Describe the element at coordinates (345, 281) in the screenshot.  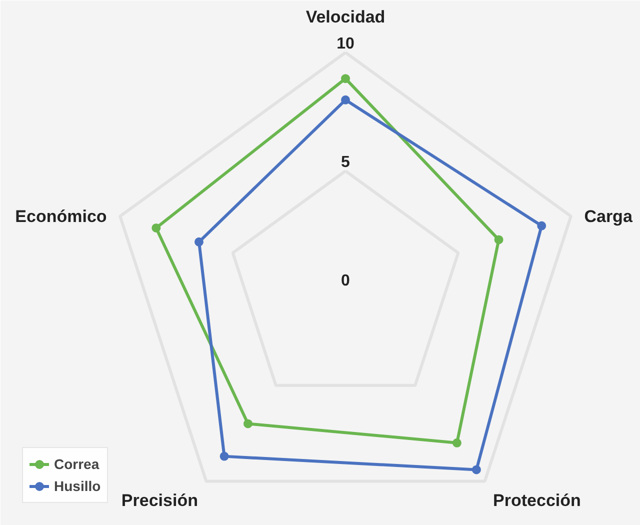
I see `y-tick-label: 0` at that location.